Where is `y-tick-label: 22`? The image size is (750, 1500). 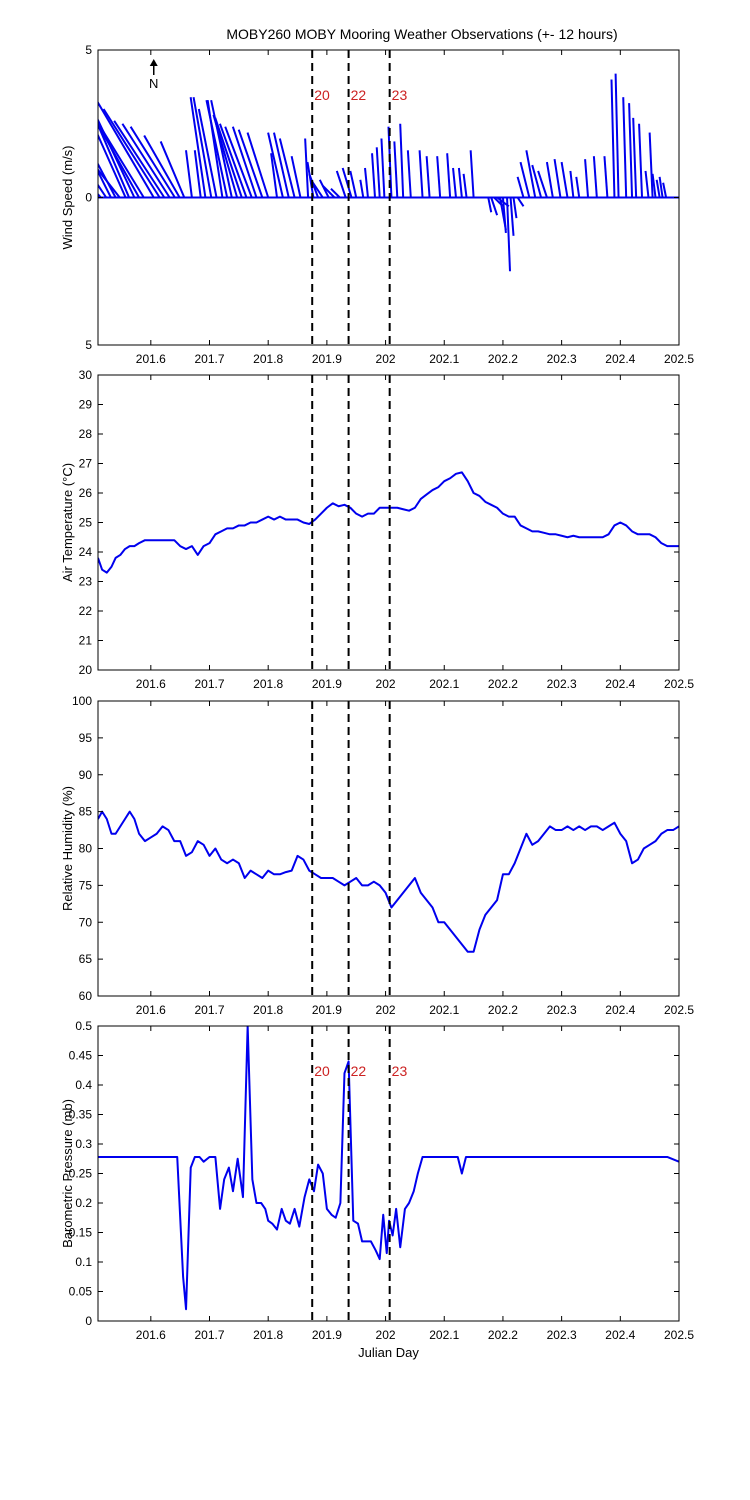 y-tick-label: 22 is located at coordinates (86, 611).